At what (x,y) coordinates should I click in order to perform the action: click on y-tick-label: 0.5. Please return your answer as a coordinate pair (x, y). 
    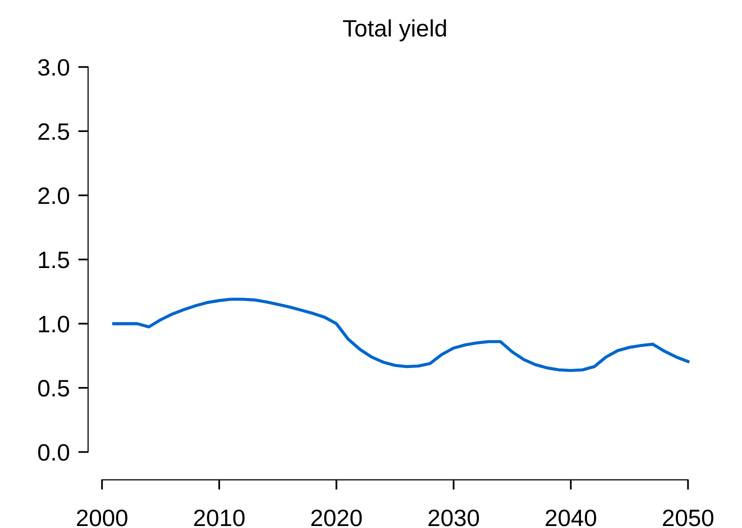
    Looking at the image, I should click on (54, 388).